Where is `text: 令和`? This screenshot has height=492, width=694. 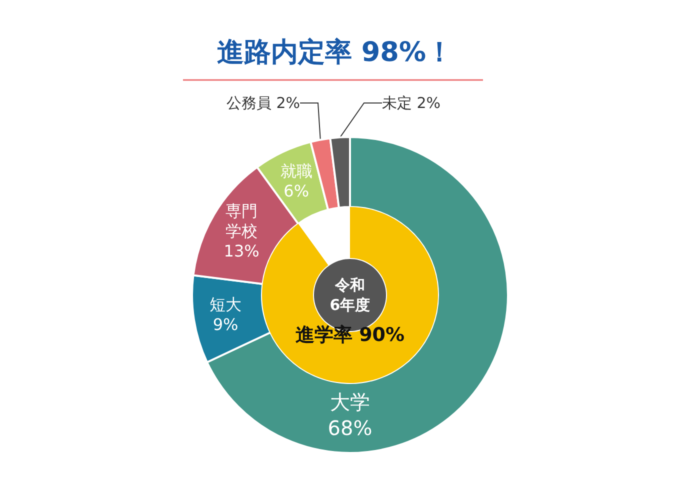
text: 令和 is located at coordinates (349, 285).